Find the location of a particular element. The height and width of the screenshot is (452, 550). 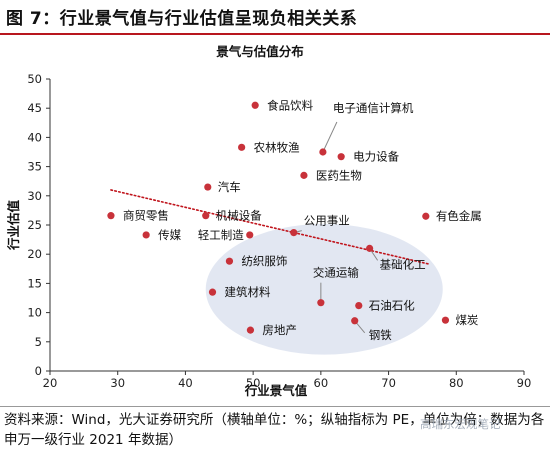

y-tick-label: 30 is located at coordinates (34, 196).